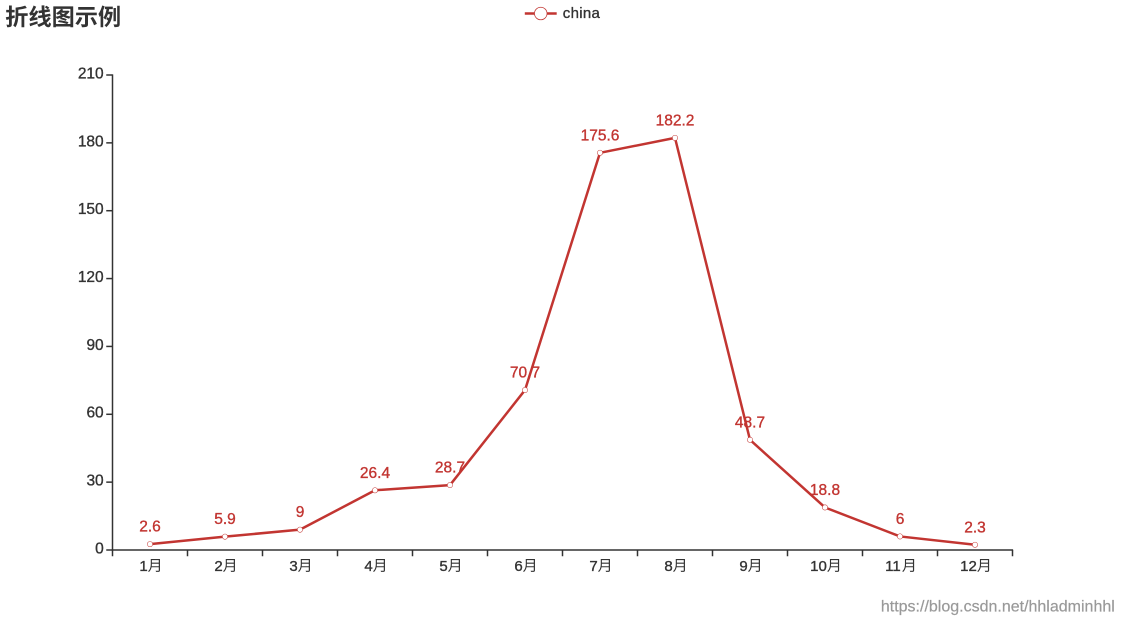 The height and width of the screenshot is (630, 1125). What do you see at coordinates (668, 566) in the screenshot?
I see `svg-text: 8` at bounding box center [668, 566].